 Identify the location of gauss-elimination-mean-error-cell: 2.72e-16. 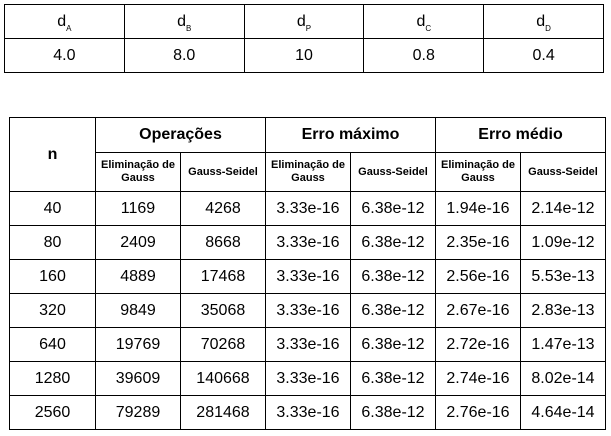
(478, 344).